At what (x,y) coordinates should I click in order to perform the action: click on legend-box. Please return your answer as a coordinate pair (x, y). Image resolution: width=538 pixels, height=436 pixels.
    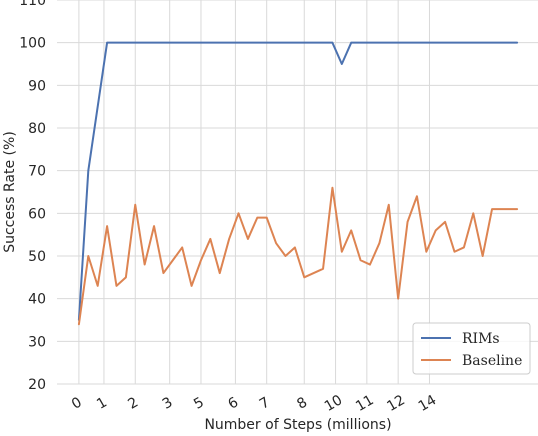
    Looking at the image, I should click on (471, 348).